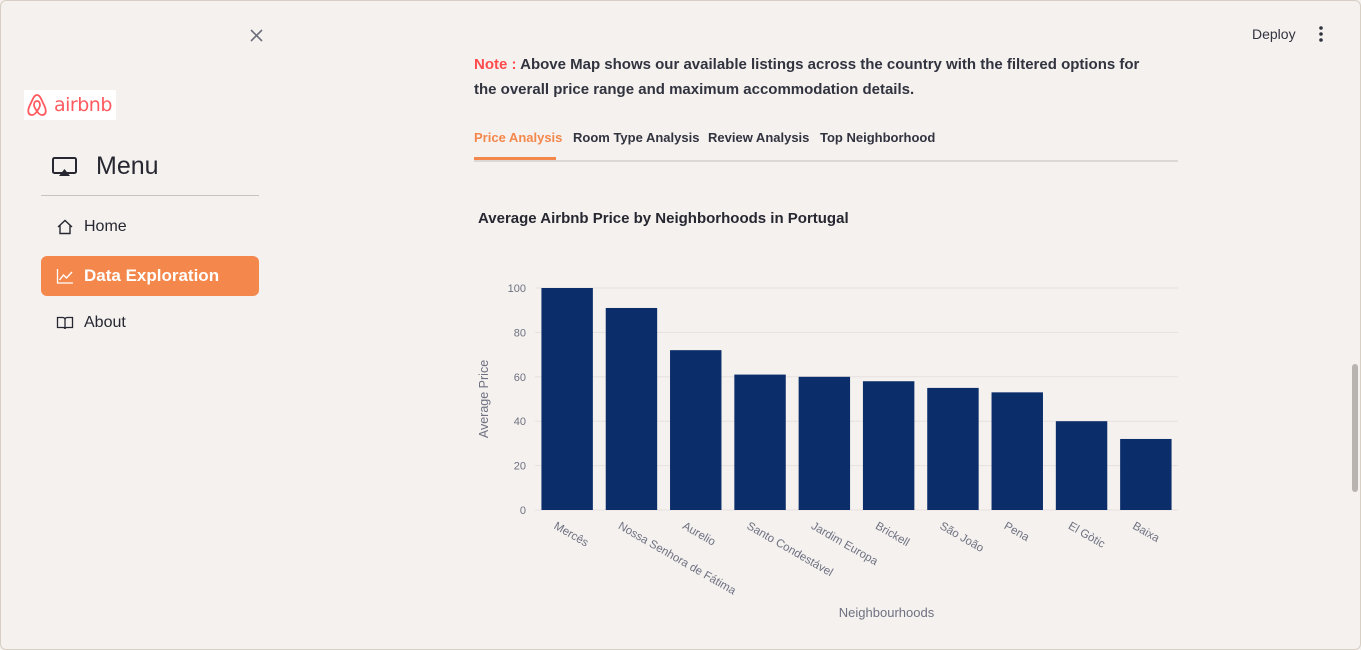 The image size is (1361, 650). What do you see at coordinates (759, 137) in the screenshot?
I see `tab-review-analysis: Review Analysis` at bounding box center [759, 137].